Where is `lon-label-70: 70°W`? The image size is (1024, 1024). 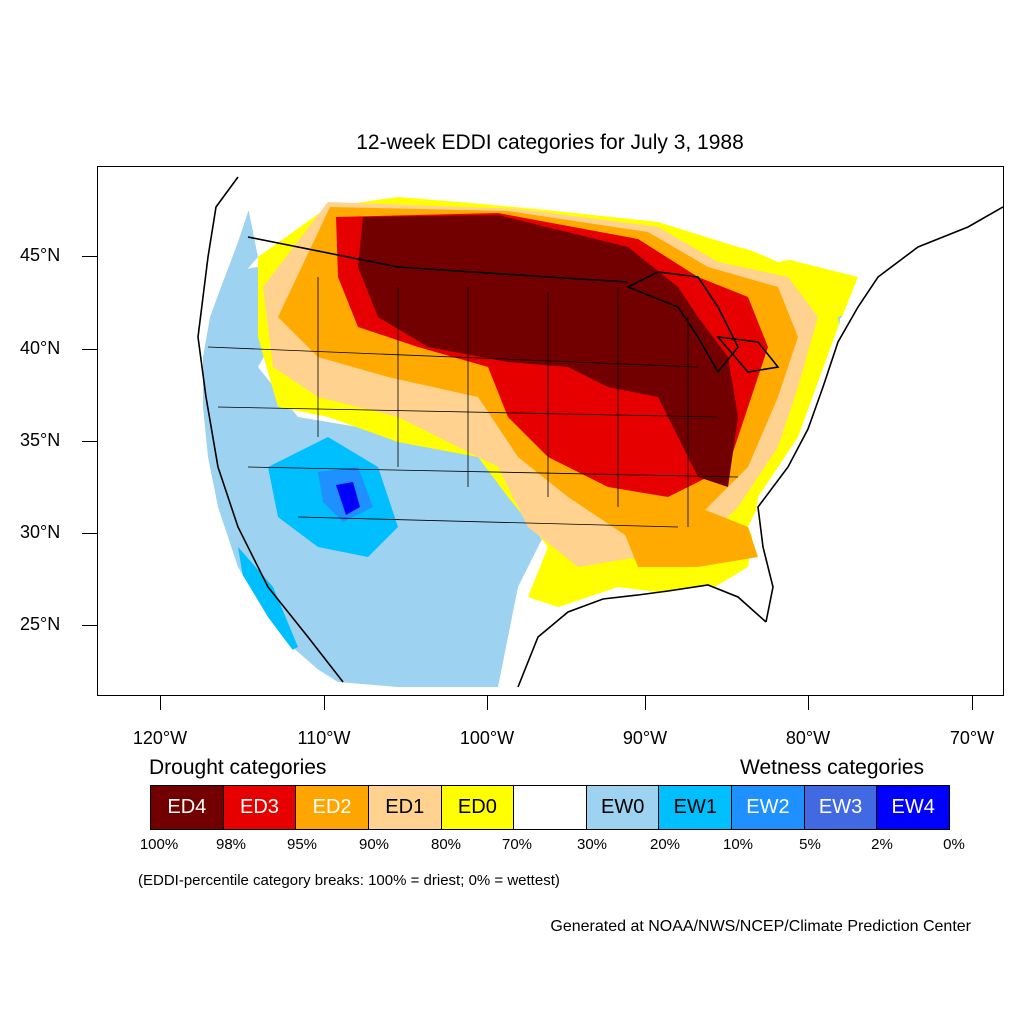
lon-label-70: 70°W is located at coordinates (972, 738).